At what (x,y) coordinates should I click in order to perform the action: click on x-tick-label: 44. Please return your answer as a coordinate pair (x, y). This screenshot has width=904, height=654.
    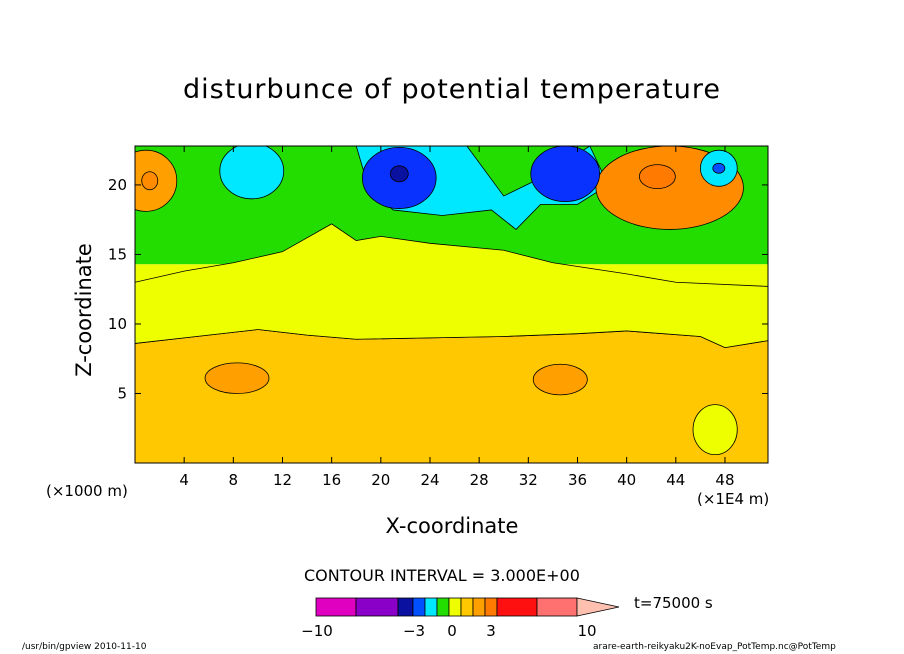
    Looking at the image, I should click on (675, 480).